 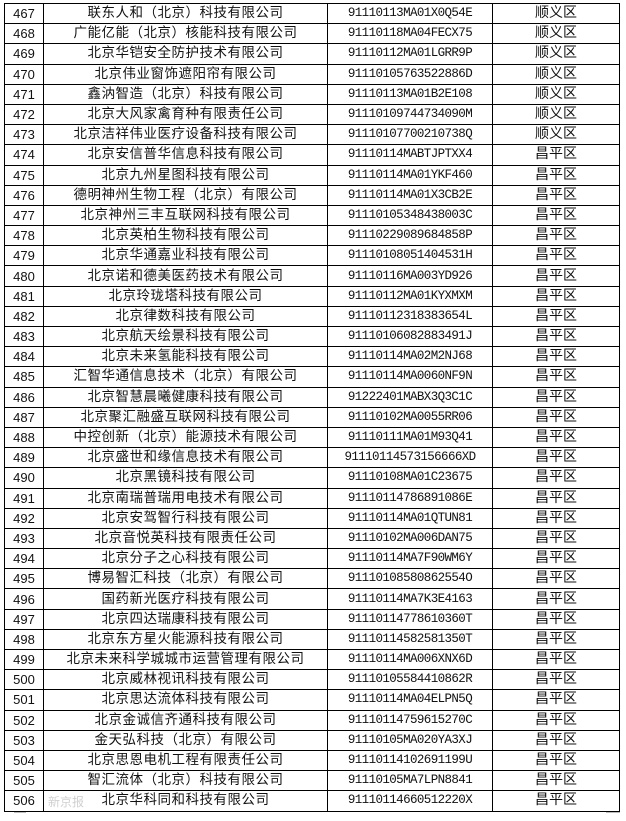 I want to click on company-name: 北京华科同和科技有限公司, so click(x=185, y=801).